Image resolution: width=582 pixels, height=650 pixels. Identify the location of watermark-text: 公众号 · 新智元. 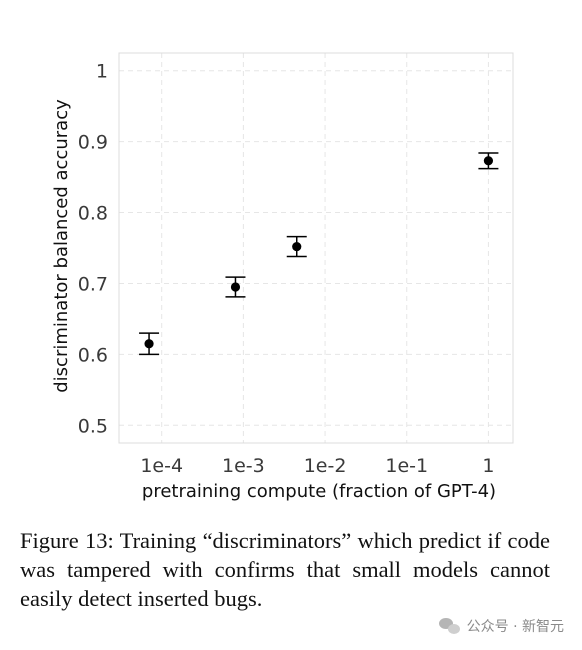
(515, 627).